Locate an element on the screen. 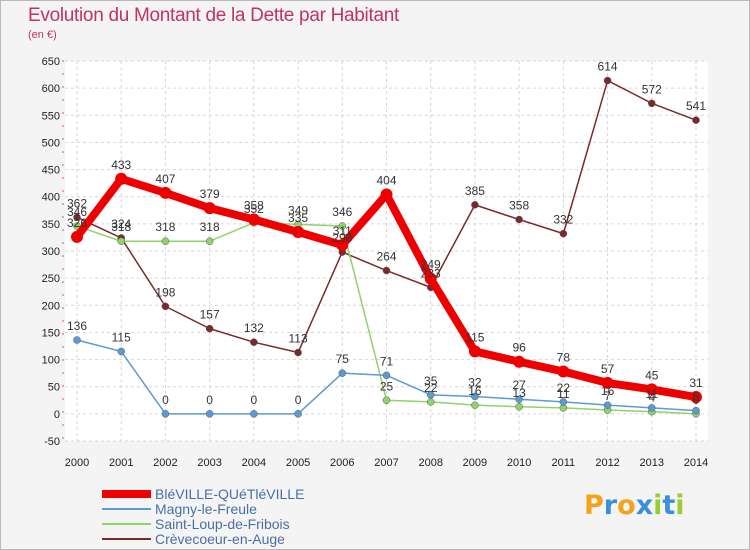 Image resolution: width=750 pixels, height=550 pixels. y-tick-label: 200 is located at coordinates (51, 306).